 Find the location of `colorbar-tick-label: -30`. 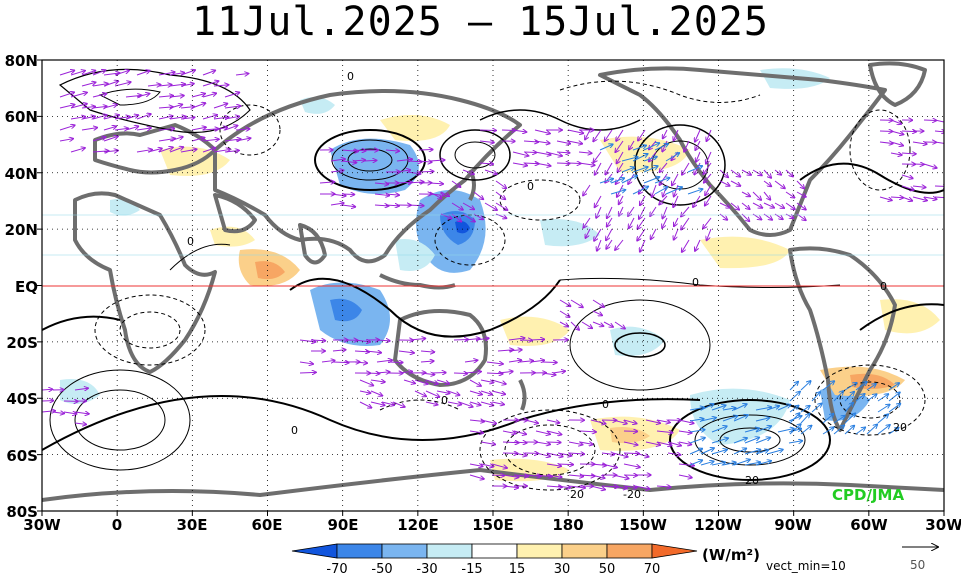

colorbar-tick-label: -30 is located at coordinates (426, 568).